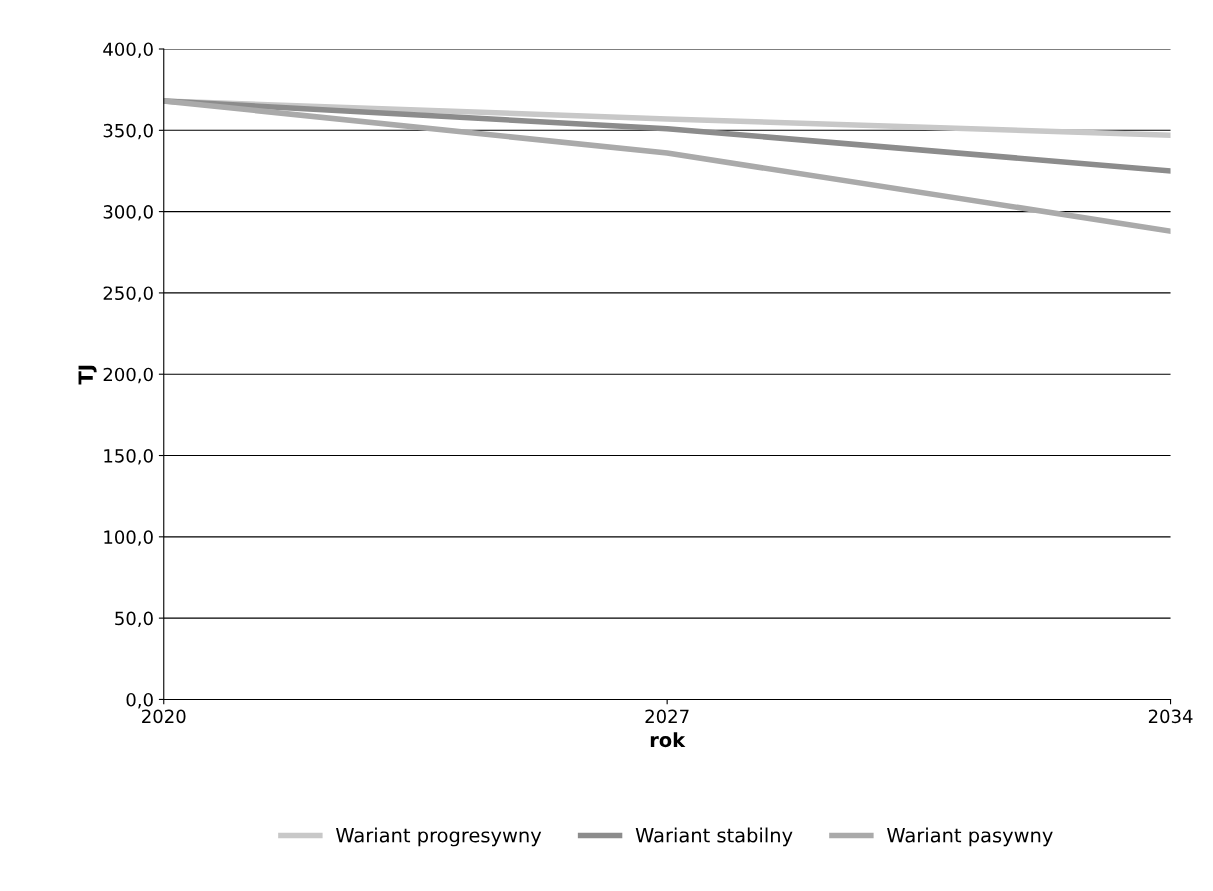 This screenshot has width=1213, height=891. Describe the element at coordinates (164, 716) in the screenshot. I see `x-tick-label: 2020` at that location.